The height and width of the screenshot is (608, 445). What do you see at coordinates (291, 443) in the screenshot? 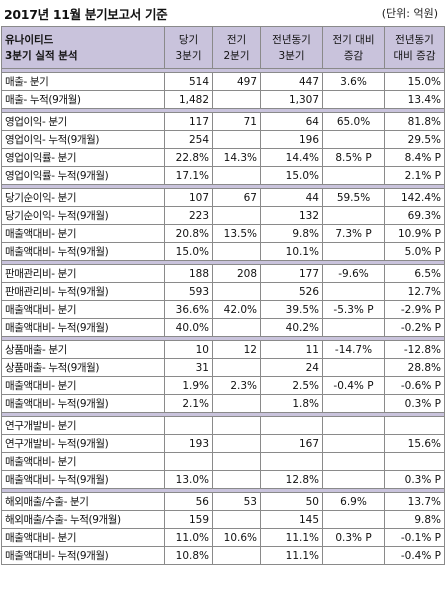
I see `value-cell: 167` at bounding box center [291, 443].